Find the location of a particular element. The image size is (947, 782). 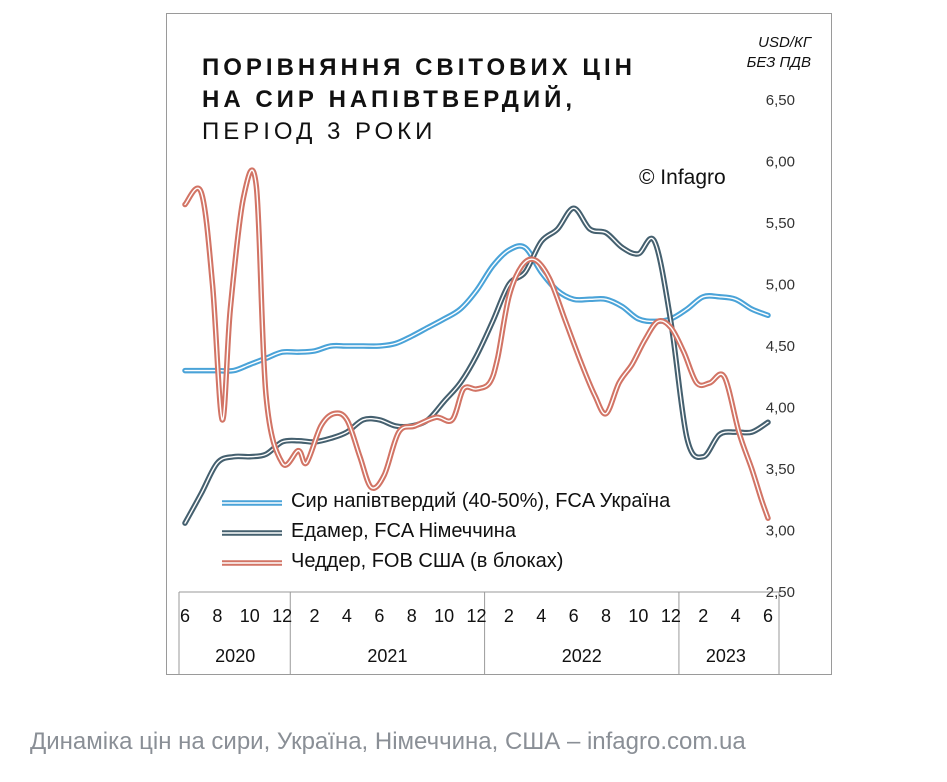

y-tick-label: 6,50 is located at coordinates (780, 100).